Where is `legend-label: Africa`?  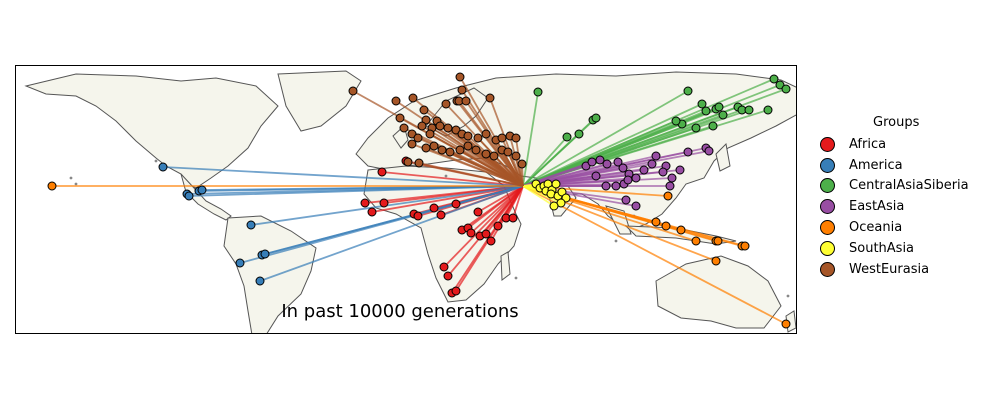
legend-label: Africa is located at coordinates (868, 144).